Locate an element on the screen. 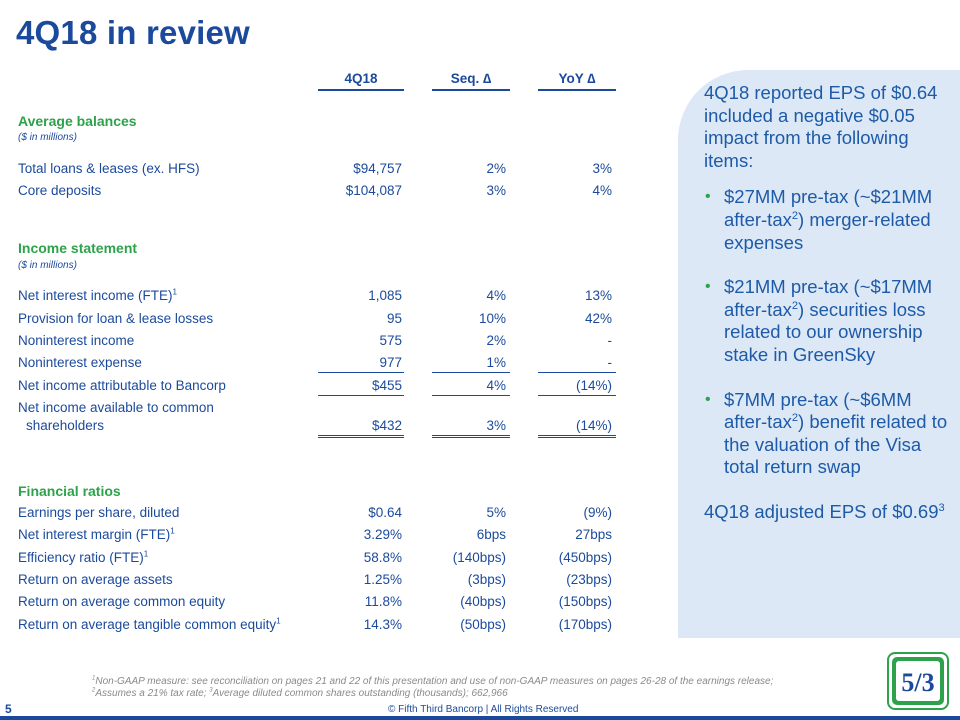  row-label-net-income: Net income attributable to Bancorp is located at coordinates (122, 385).